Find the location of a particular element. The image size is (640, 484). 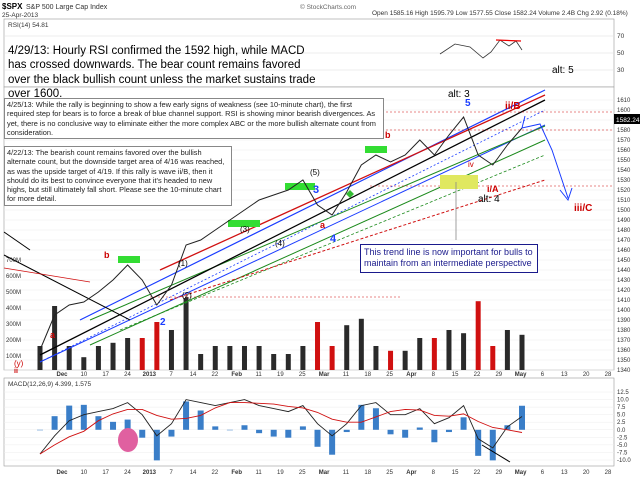

header-name: S&P 500 Large Cap Index is located at coordinates (67, 7).